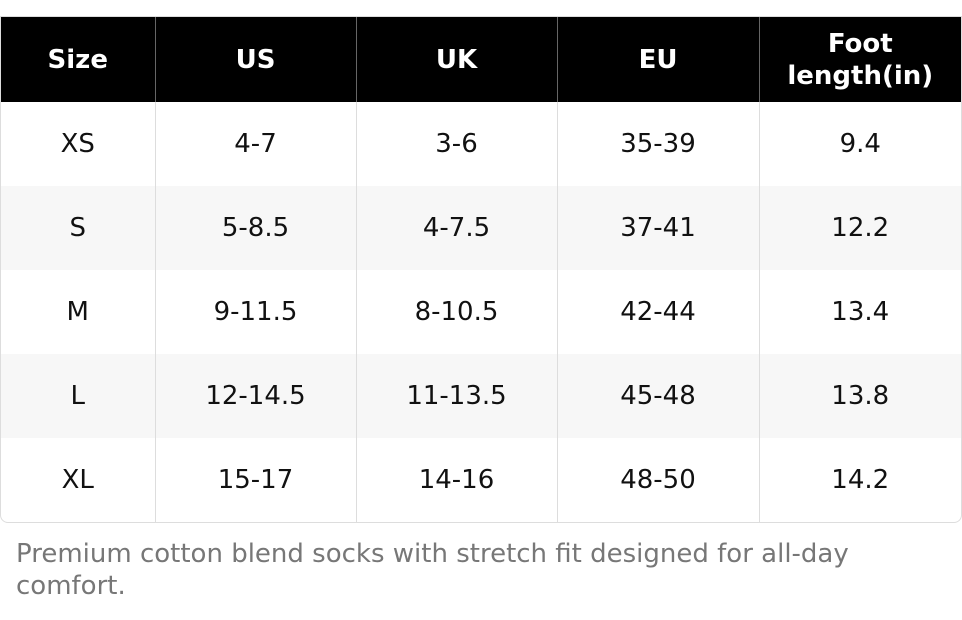 The width and height of the screenshot is (962, 620). Describe the element at coordinates (457, 396) in the screenshot. I see `table-cell: 11-13.5` at that location.